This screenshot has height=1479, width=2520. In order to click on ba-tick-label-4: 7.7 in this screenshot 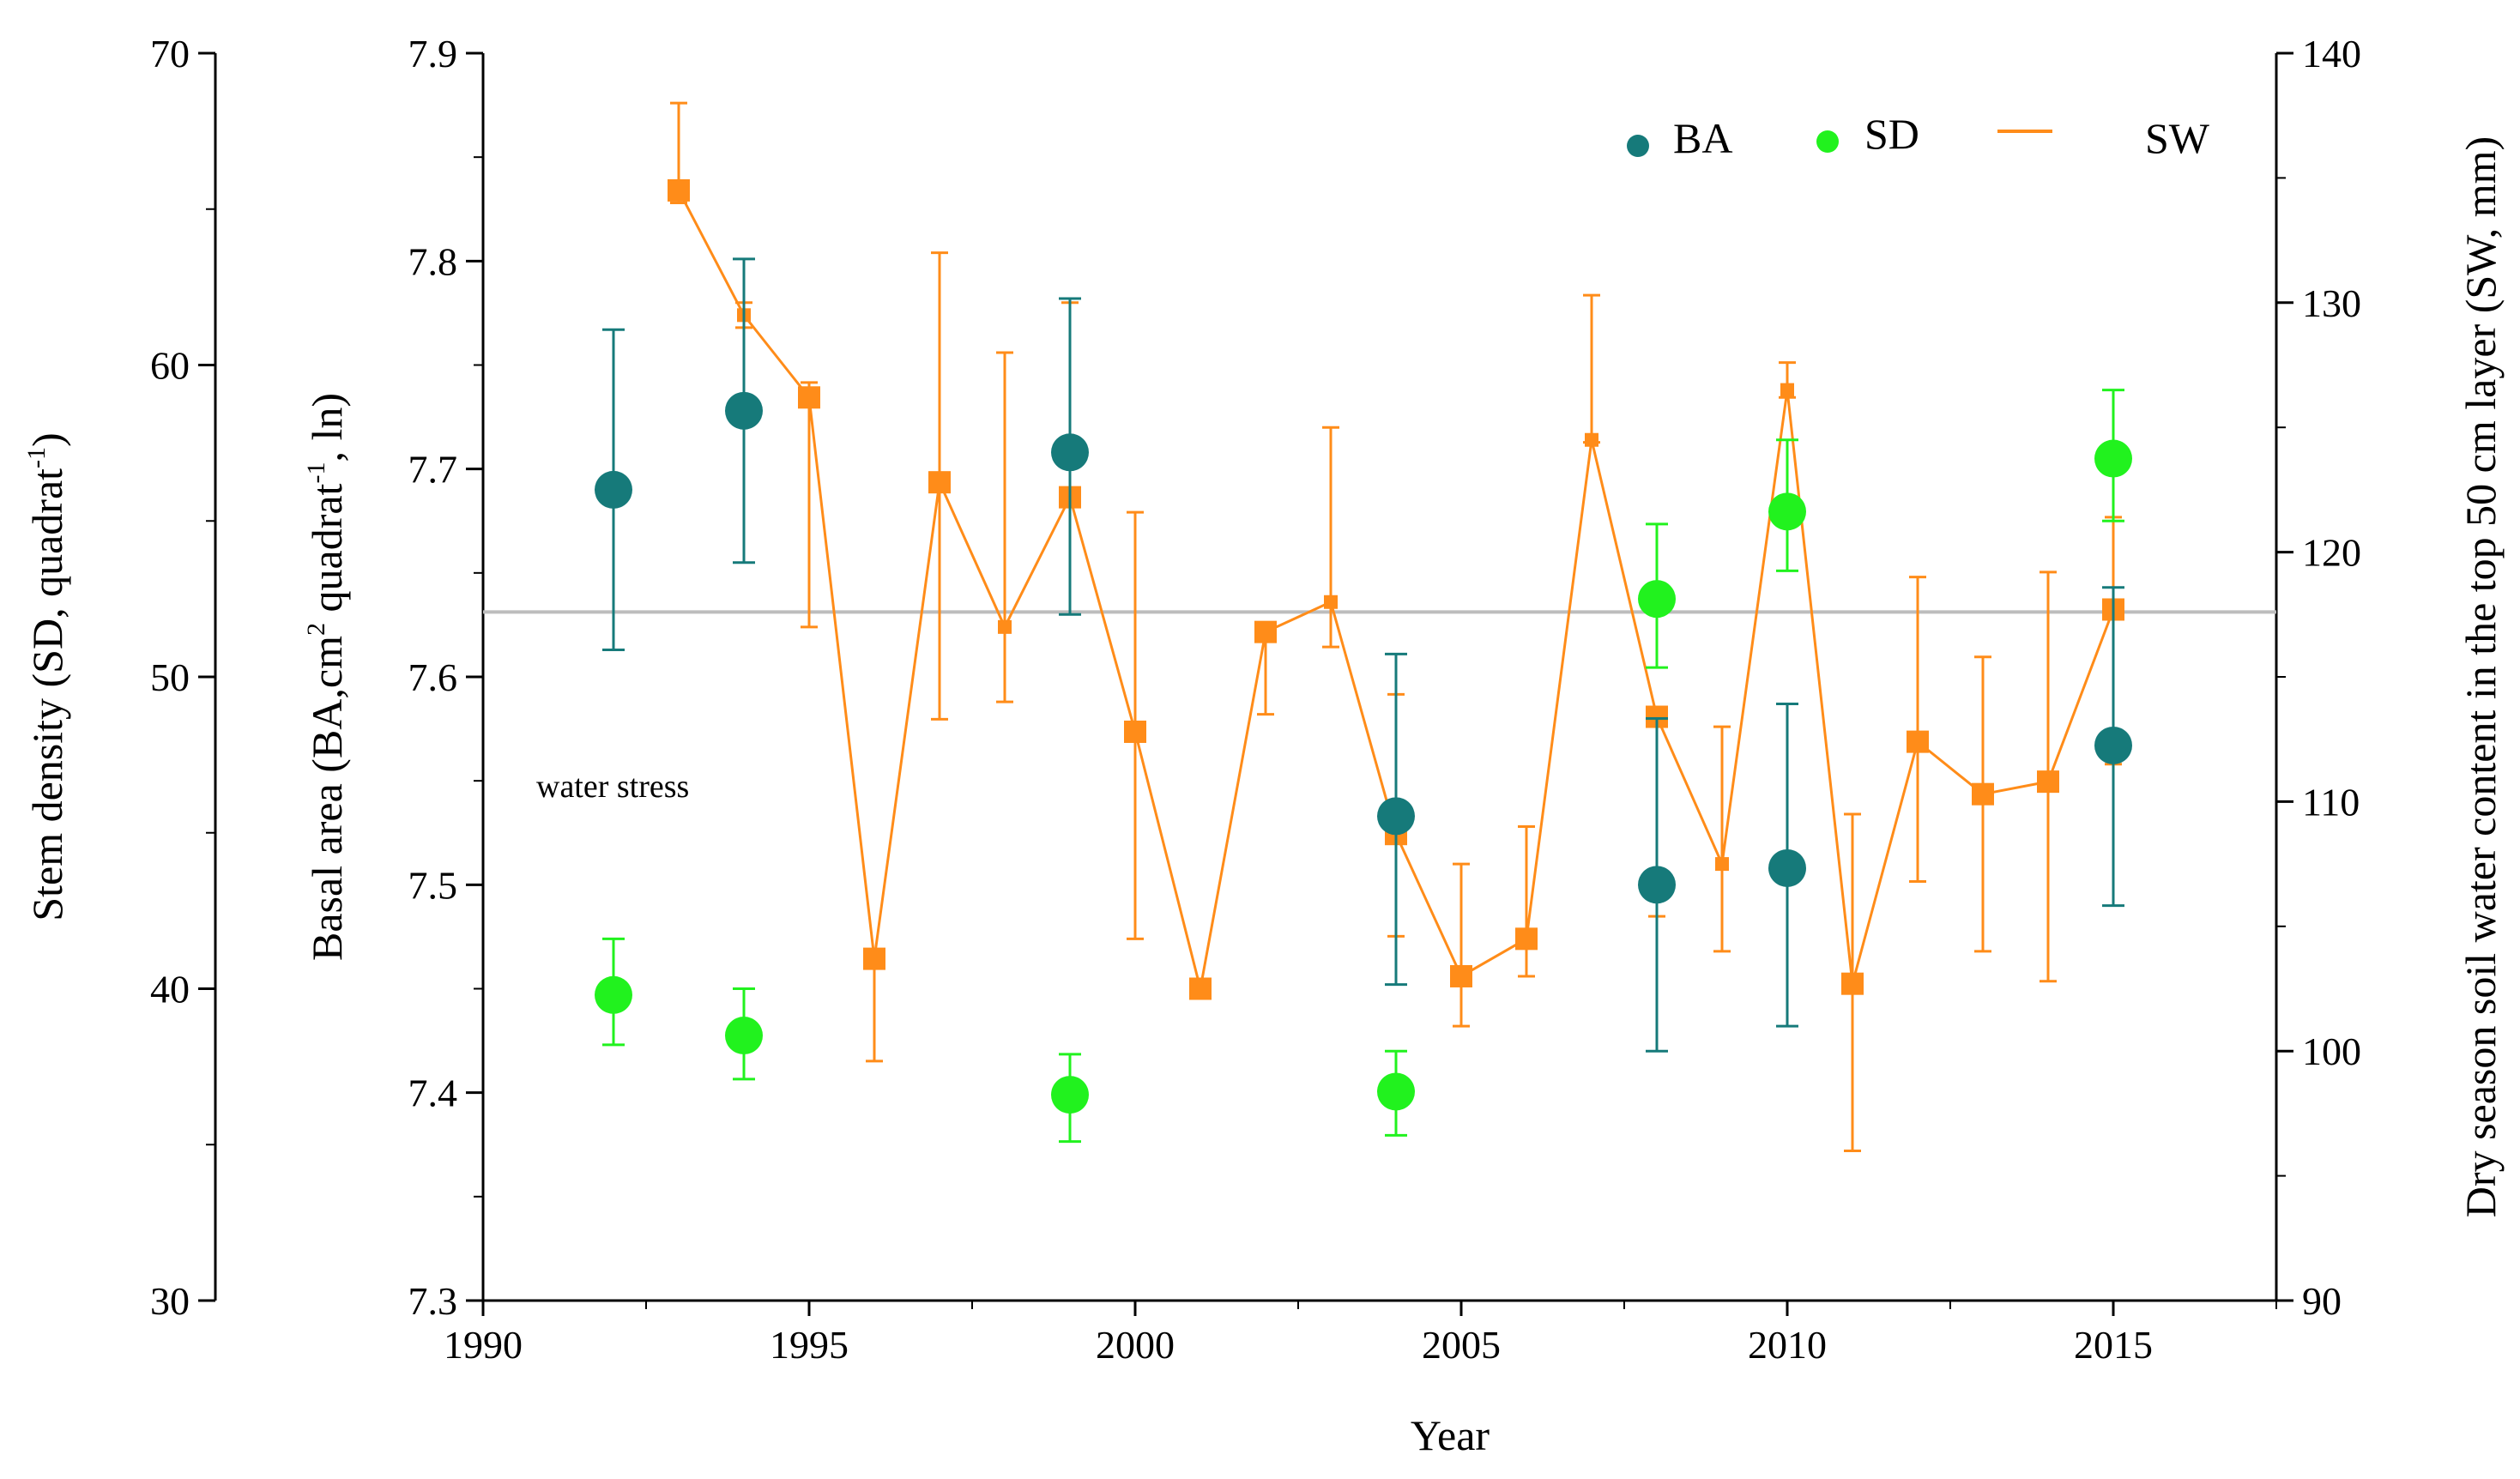, I will do `click(433, 470)`.